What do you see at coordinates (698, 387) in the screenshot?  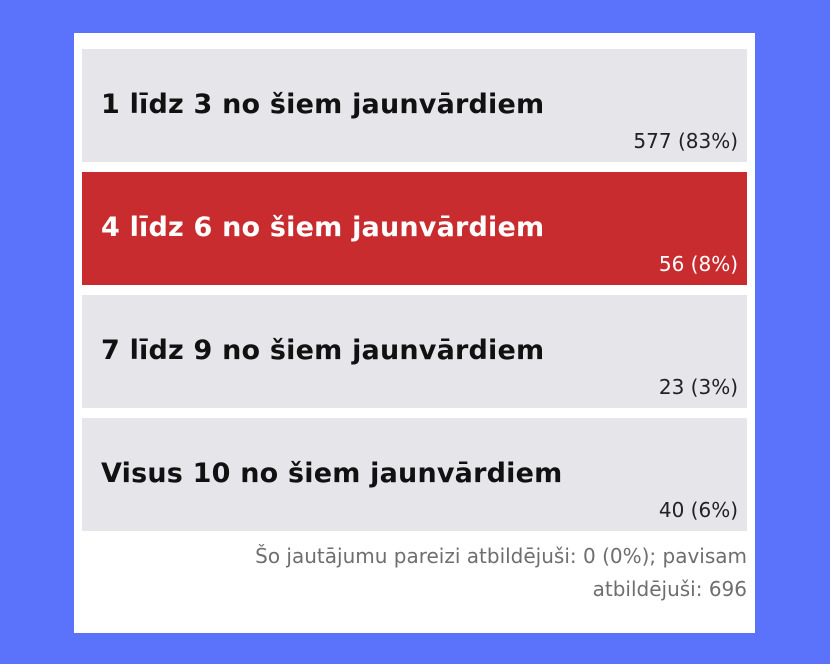 I see `poll-option-result: 23 (3%)` at bounding box center [698, 387].